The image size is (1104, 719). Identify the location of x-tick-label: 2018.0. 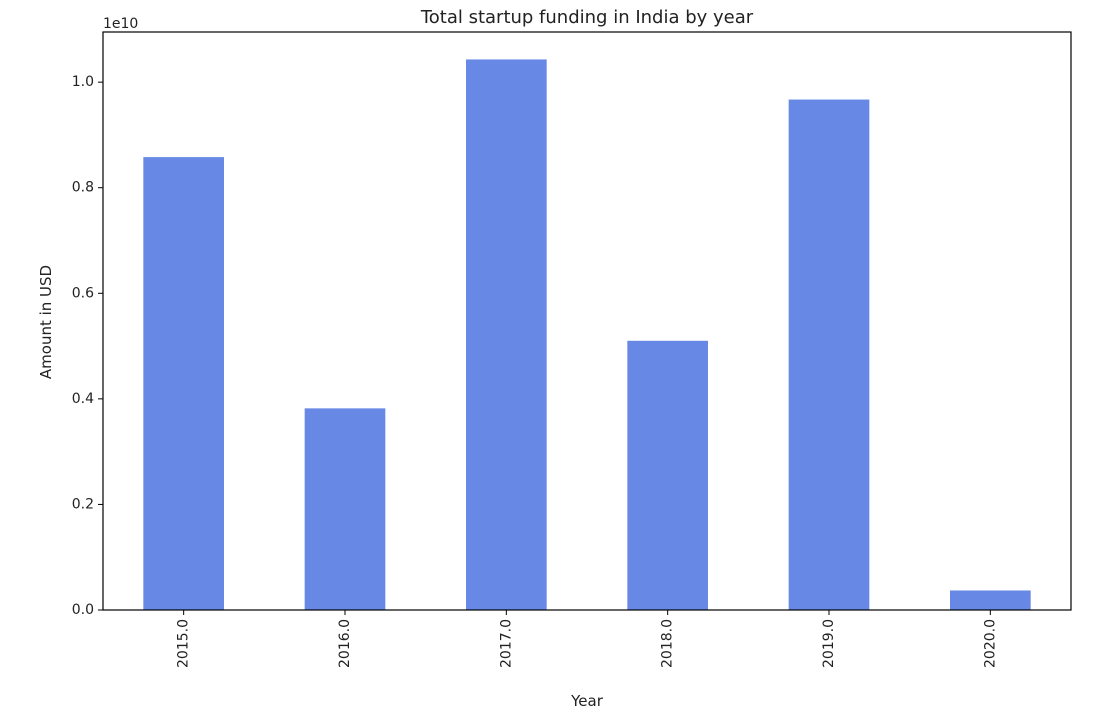
(668, 643).